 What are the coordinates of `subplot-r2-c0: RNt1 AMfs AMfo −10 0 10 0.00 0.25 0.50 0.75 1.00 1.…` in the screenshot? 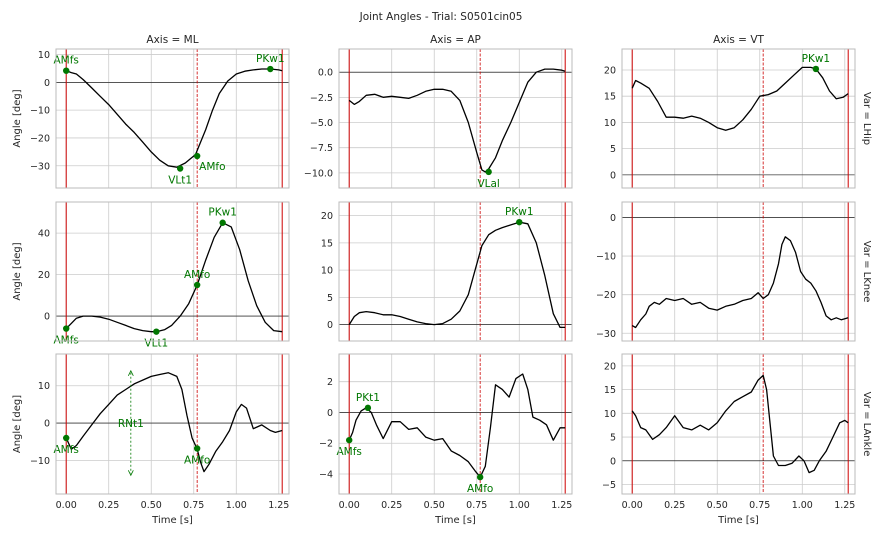 It's located at (151, 439).